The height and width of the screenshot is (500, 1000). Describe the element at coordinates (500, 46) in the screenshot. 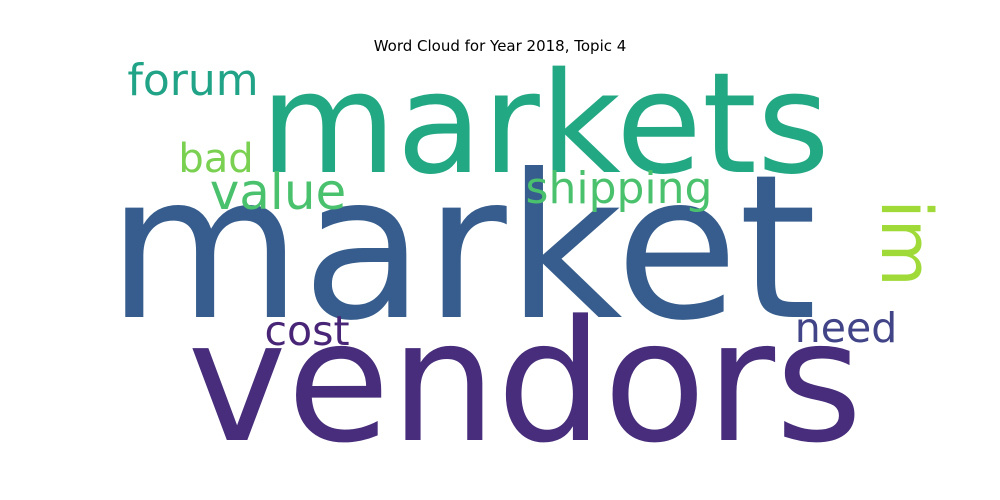

I see `chart-title: Word Cloud for Year 2018, Topic 4` at that location.